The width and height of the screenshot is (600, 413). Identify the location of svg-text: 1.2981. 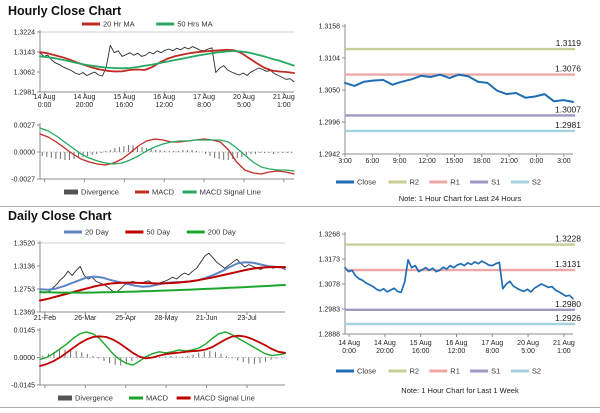
(25, 93).